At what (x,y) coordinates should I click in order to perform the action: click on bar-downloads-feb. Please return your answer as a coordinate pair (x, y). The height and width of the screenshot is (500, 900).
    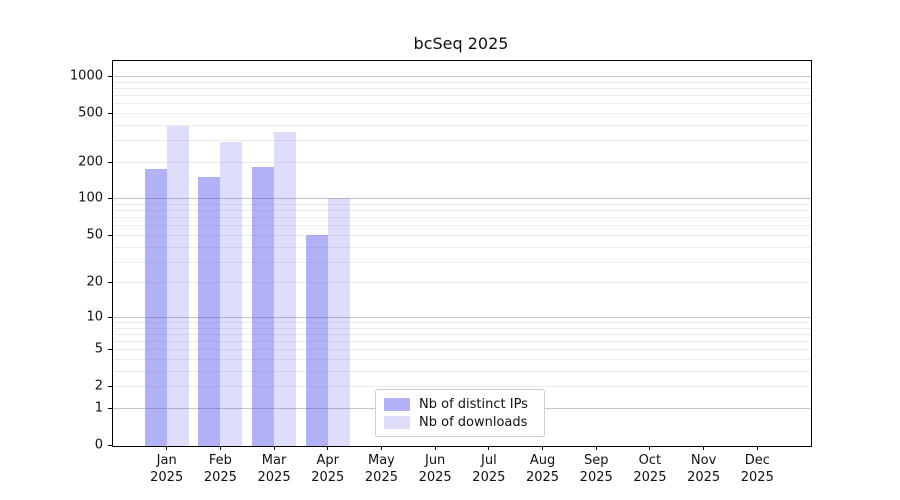
    Looking at the image, I should click on (231, 293).